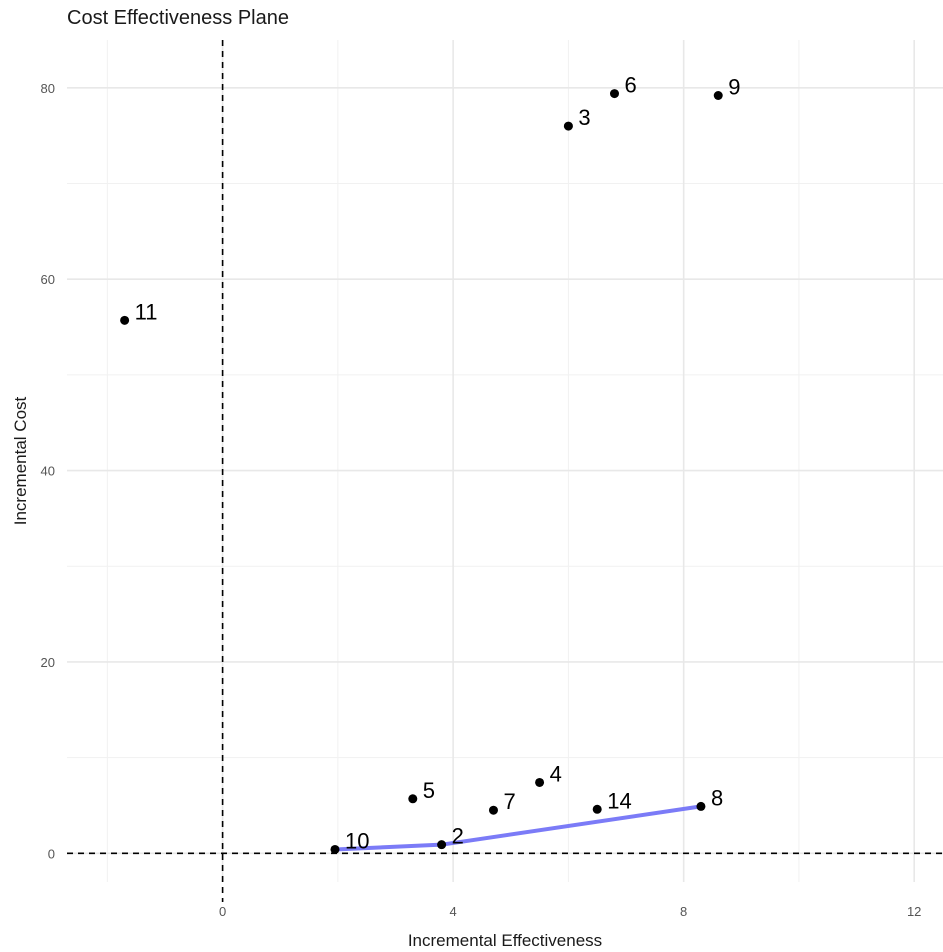 This screenshot has width=943, height=952. Describe the element at coordinates (20, 460) in the screenshot. I see `y-axis-title: Incremental Cost` at that location.